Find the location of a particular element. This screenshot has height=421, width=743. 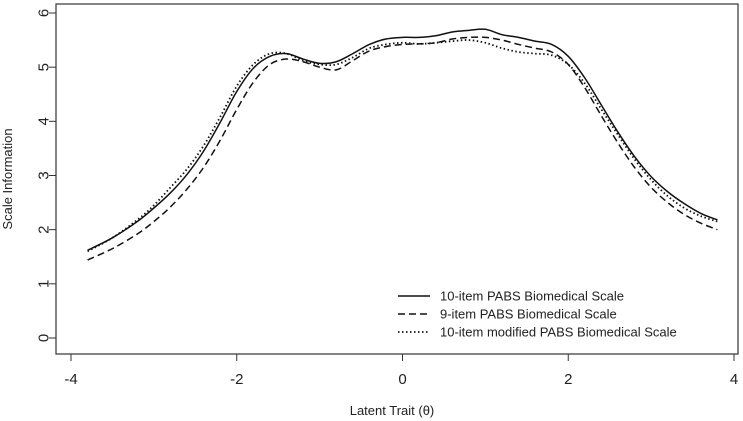

x-tick-label: 0 is located at coordinates (402, 379).